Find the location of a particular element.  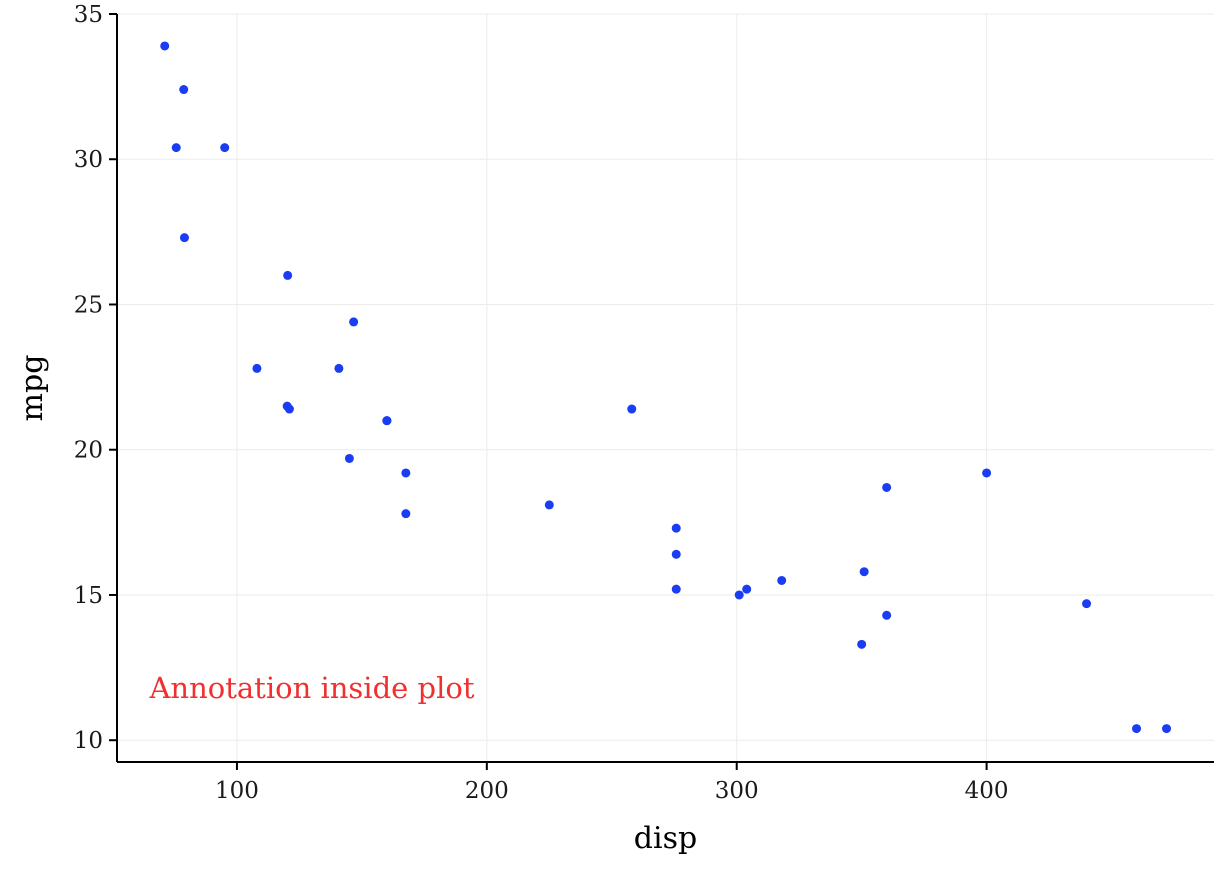

plot-annotation: Annotation inside plot is located at coordinates (311, 688).